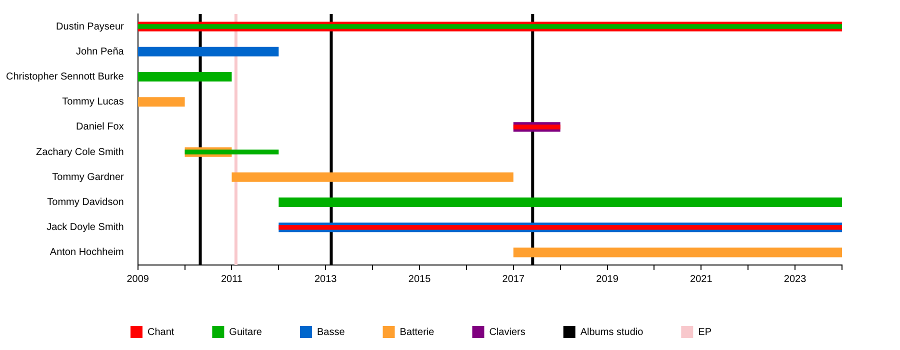  Describe the element at coordinates (87, 252) in the screenshot. I see `y-tick-label: Anton Hochheim` at that location.